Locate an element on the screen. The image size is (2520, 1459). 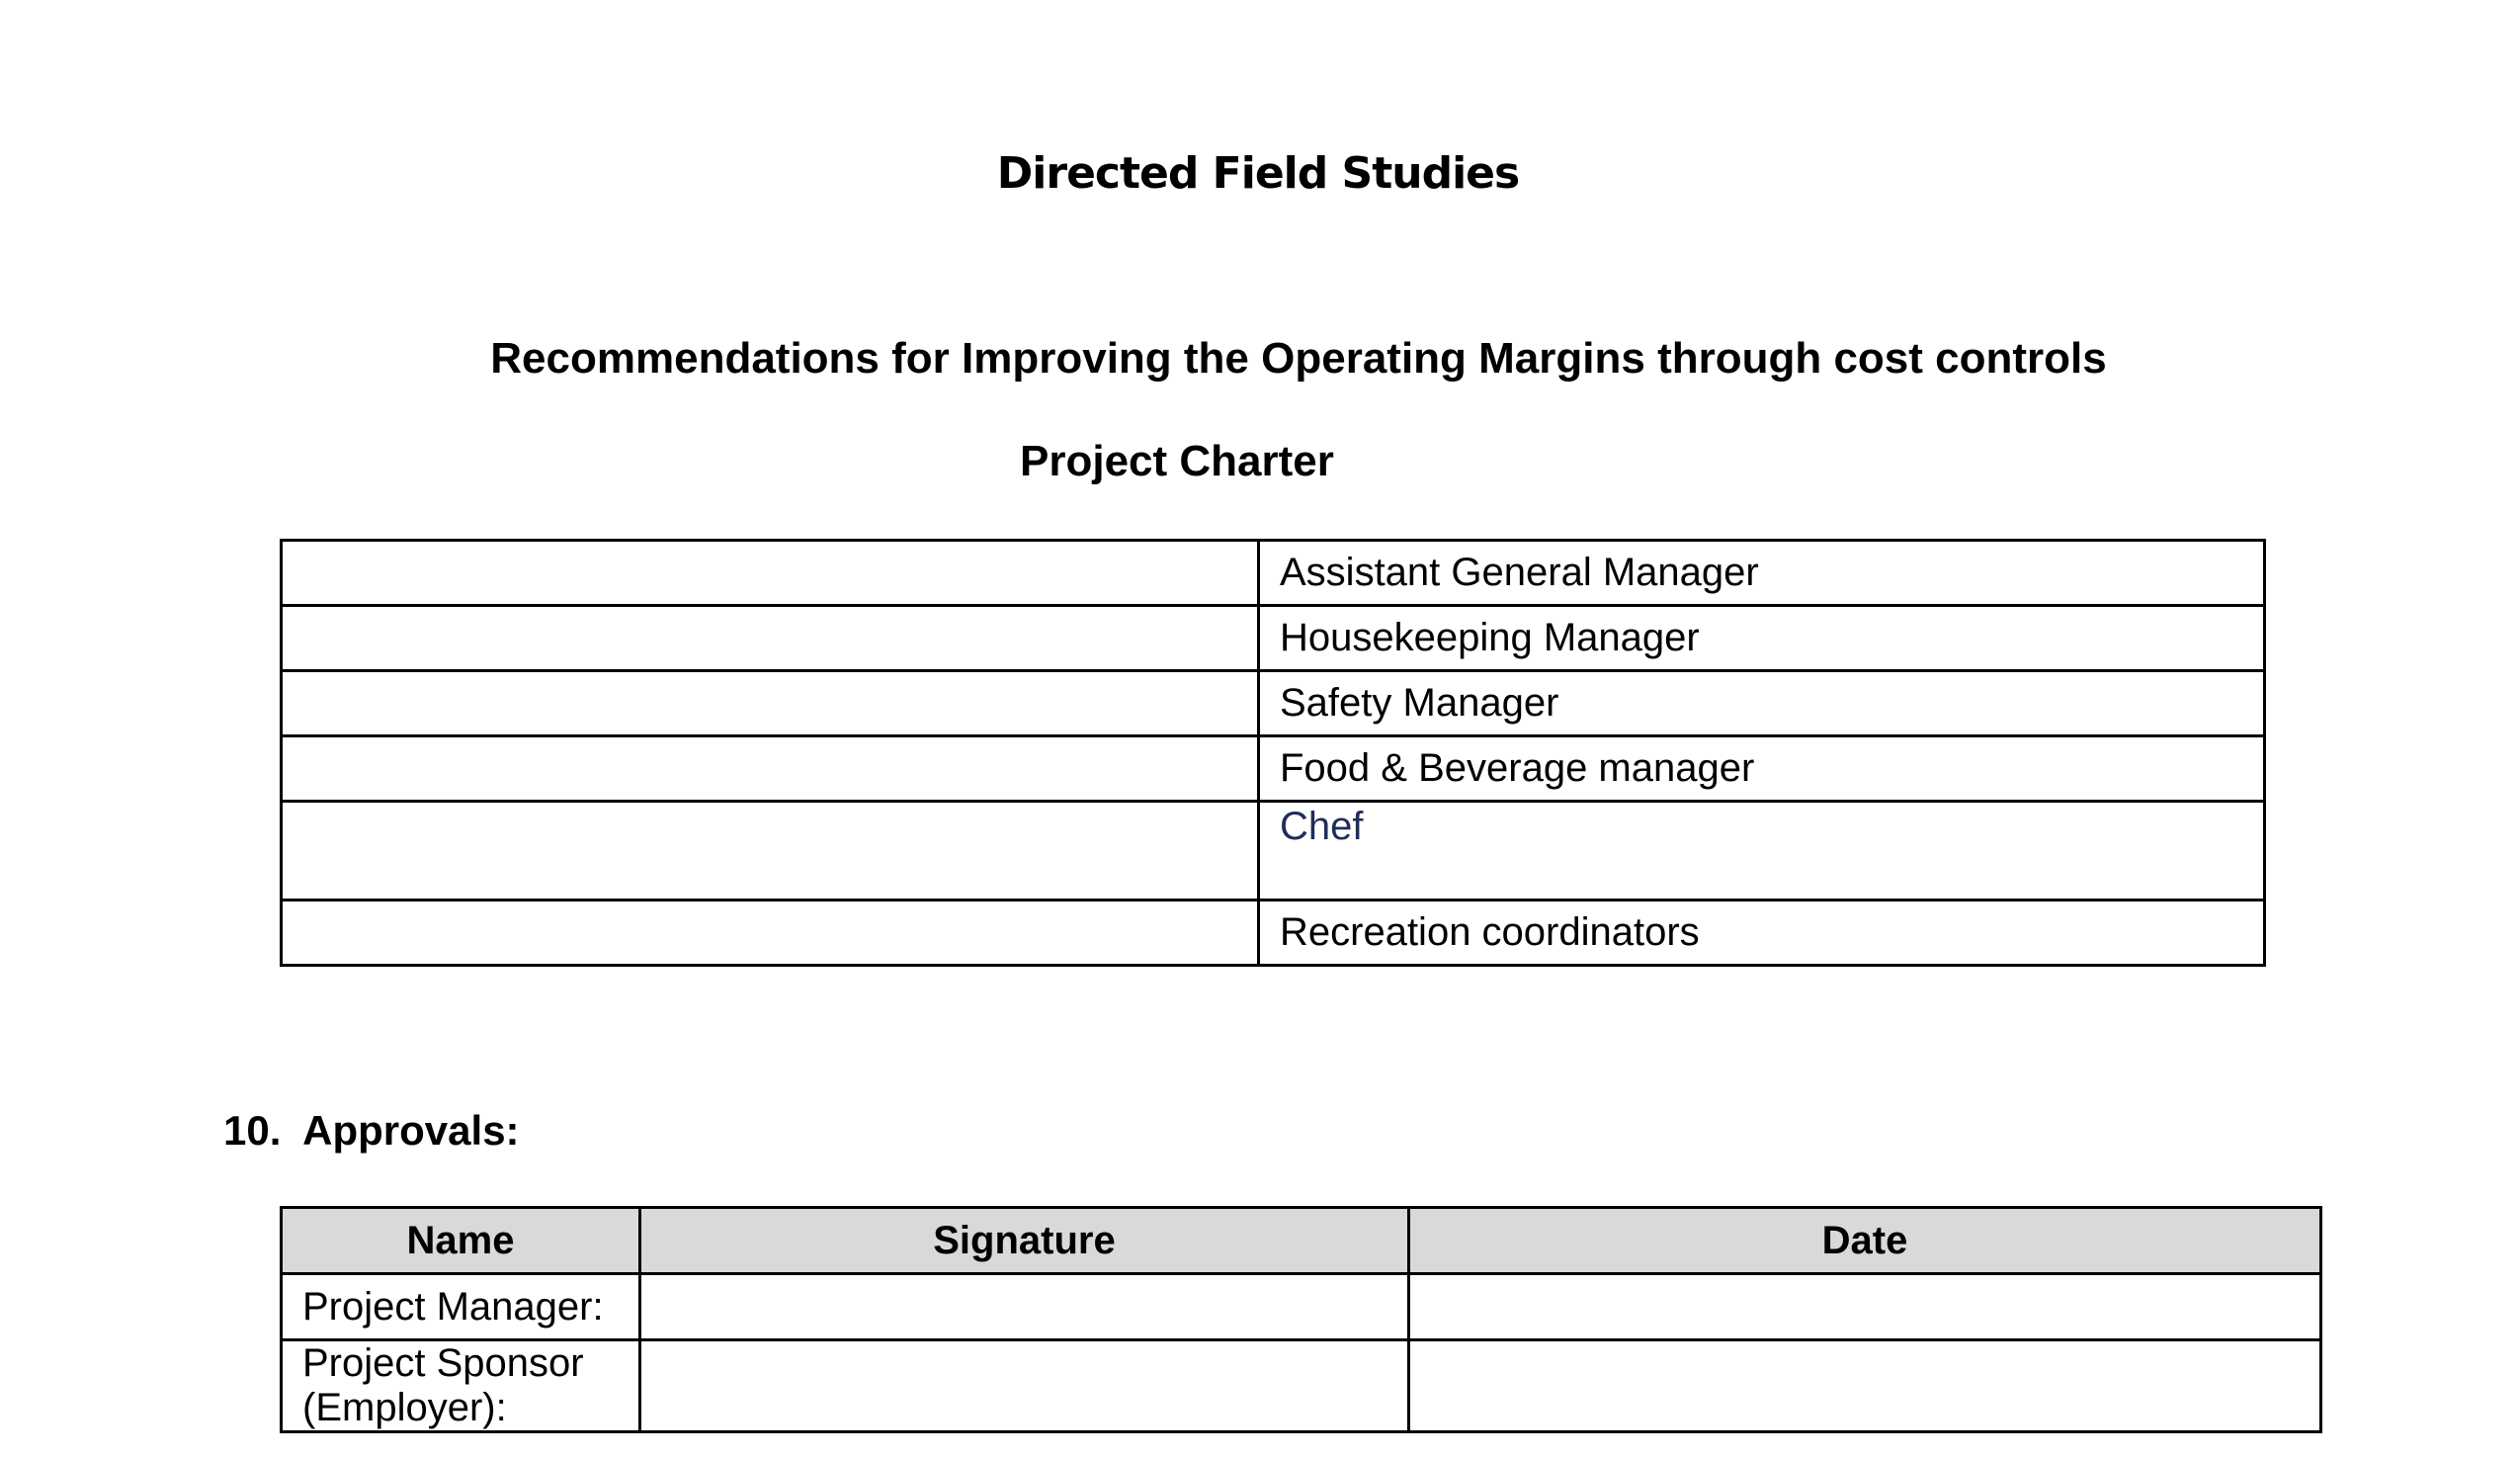
role-cell: Chef is located at coordinates (1761, 850).